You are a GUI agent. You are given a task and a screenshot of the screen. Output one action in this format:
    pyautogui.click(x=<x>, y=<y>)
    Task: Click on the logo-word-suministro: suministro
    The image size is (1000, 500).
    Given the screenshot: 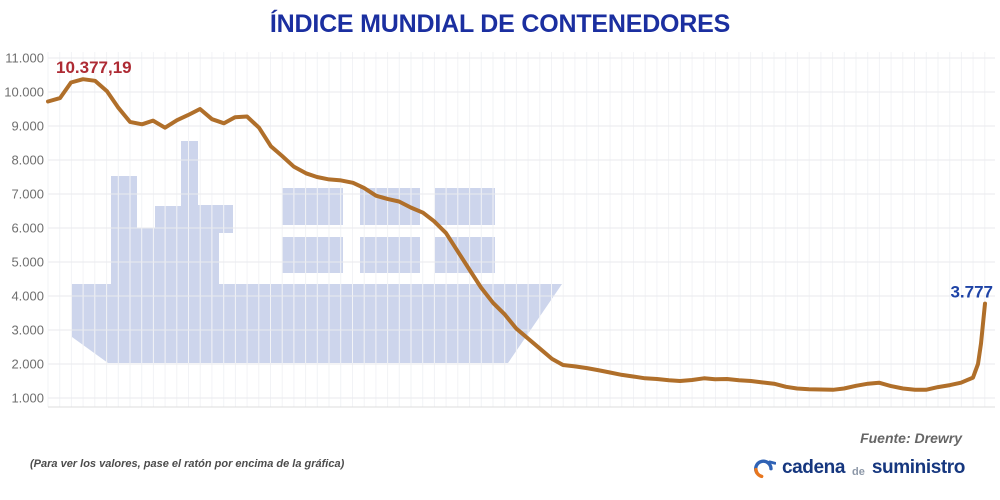 What is the action you would take?
    pyautogui.click(x=918, y=467)
    